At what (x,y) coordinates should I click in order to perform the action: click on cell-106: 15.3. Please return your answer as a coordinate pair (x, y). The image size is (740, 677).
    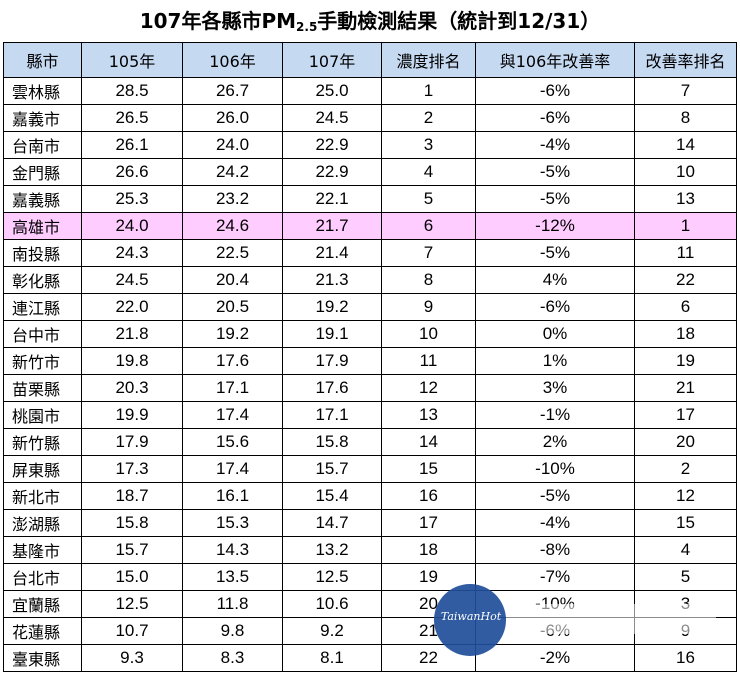
    Looking at the image, I should click on (232, 523).